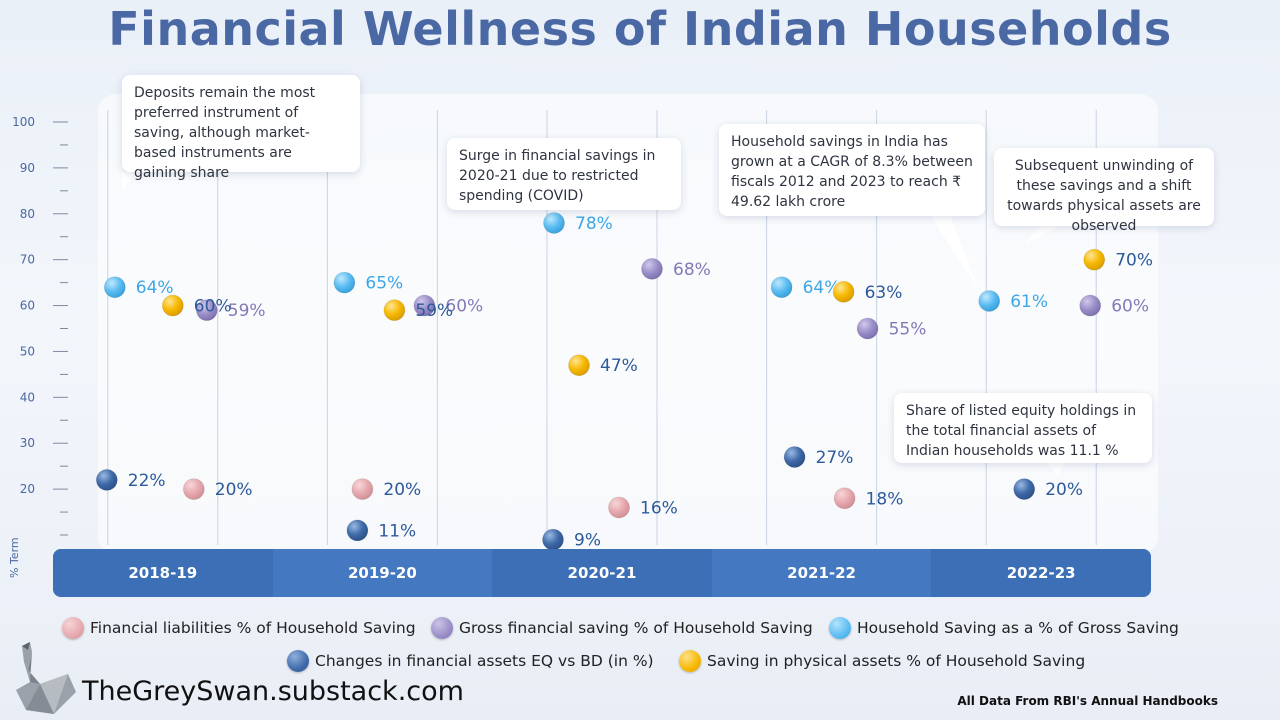  Describe the element at coordinates (1041, 573) in the screenshot. I see `year-label: 2022-23` at that location.